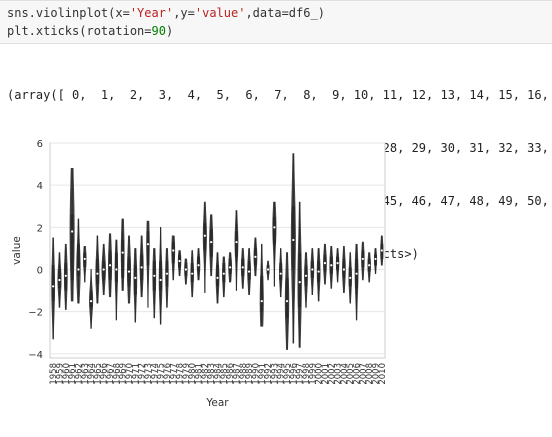 Image resolution: width=552 pixels, height=437 pixels. What do you see at coordinates (220, 13) in the screenshot?
I see `code-string: 'value'` at bounding box center [220, 13].